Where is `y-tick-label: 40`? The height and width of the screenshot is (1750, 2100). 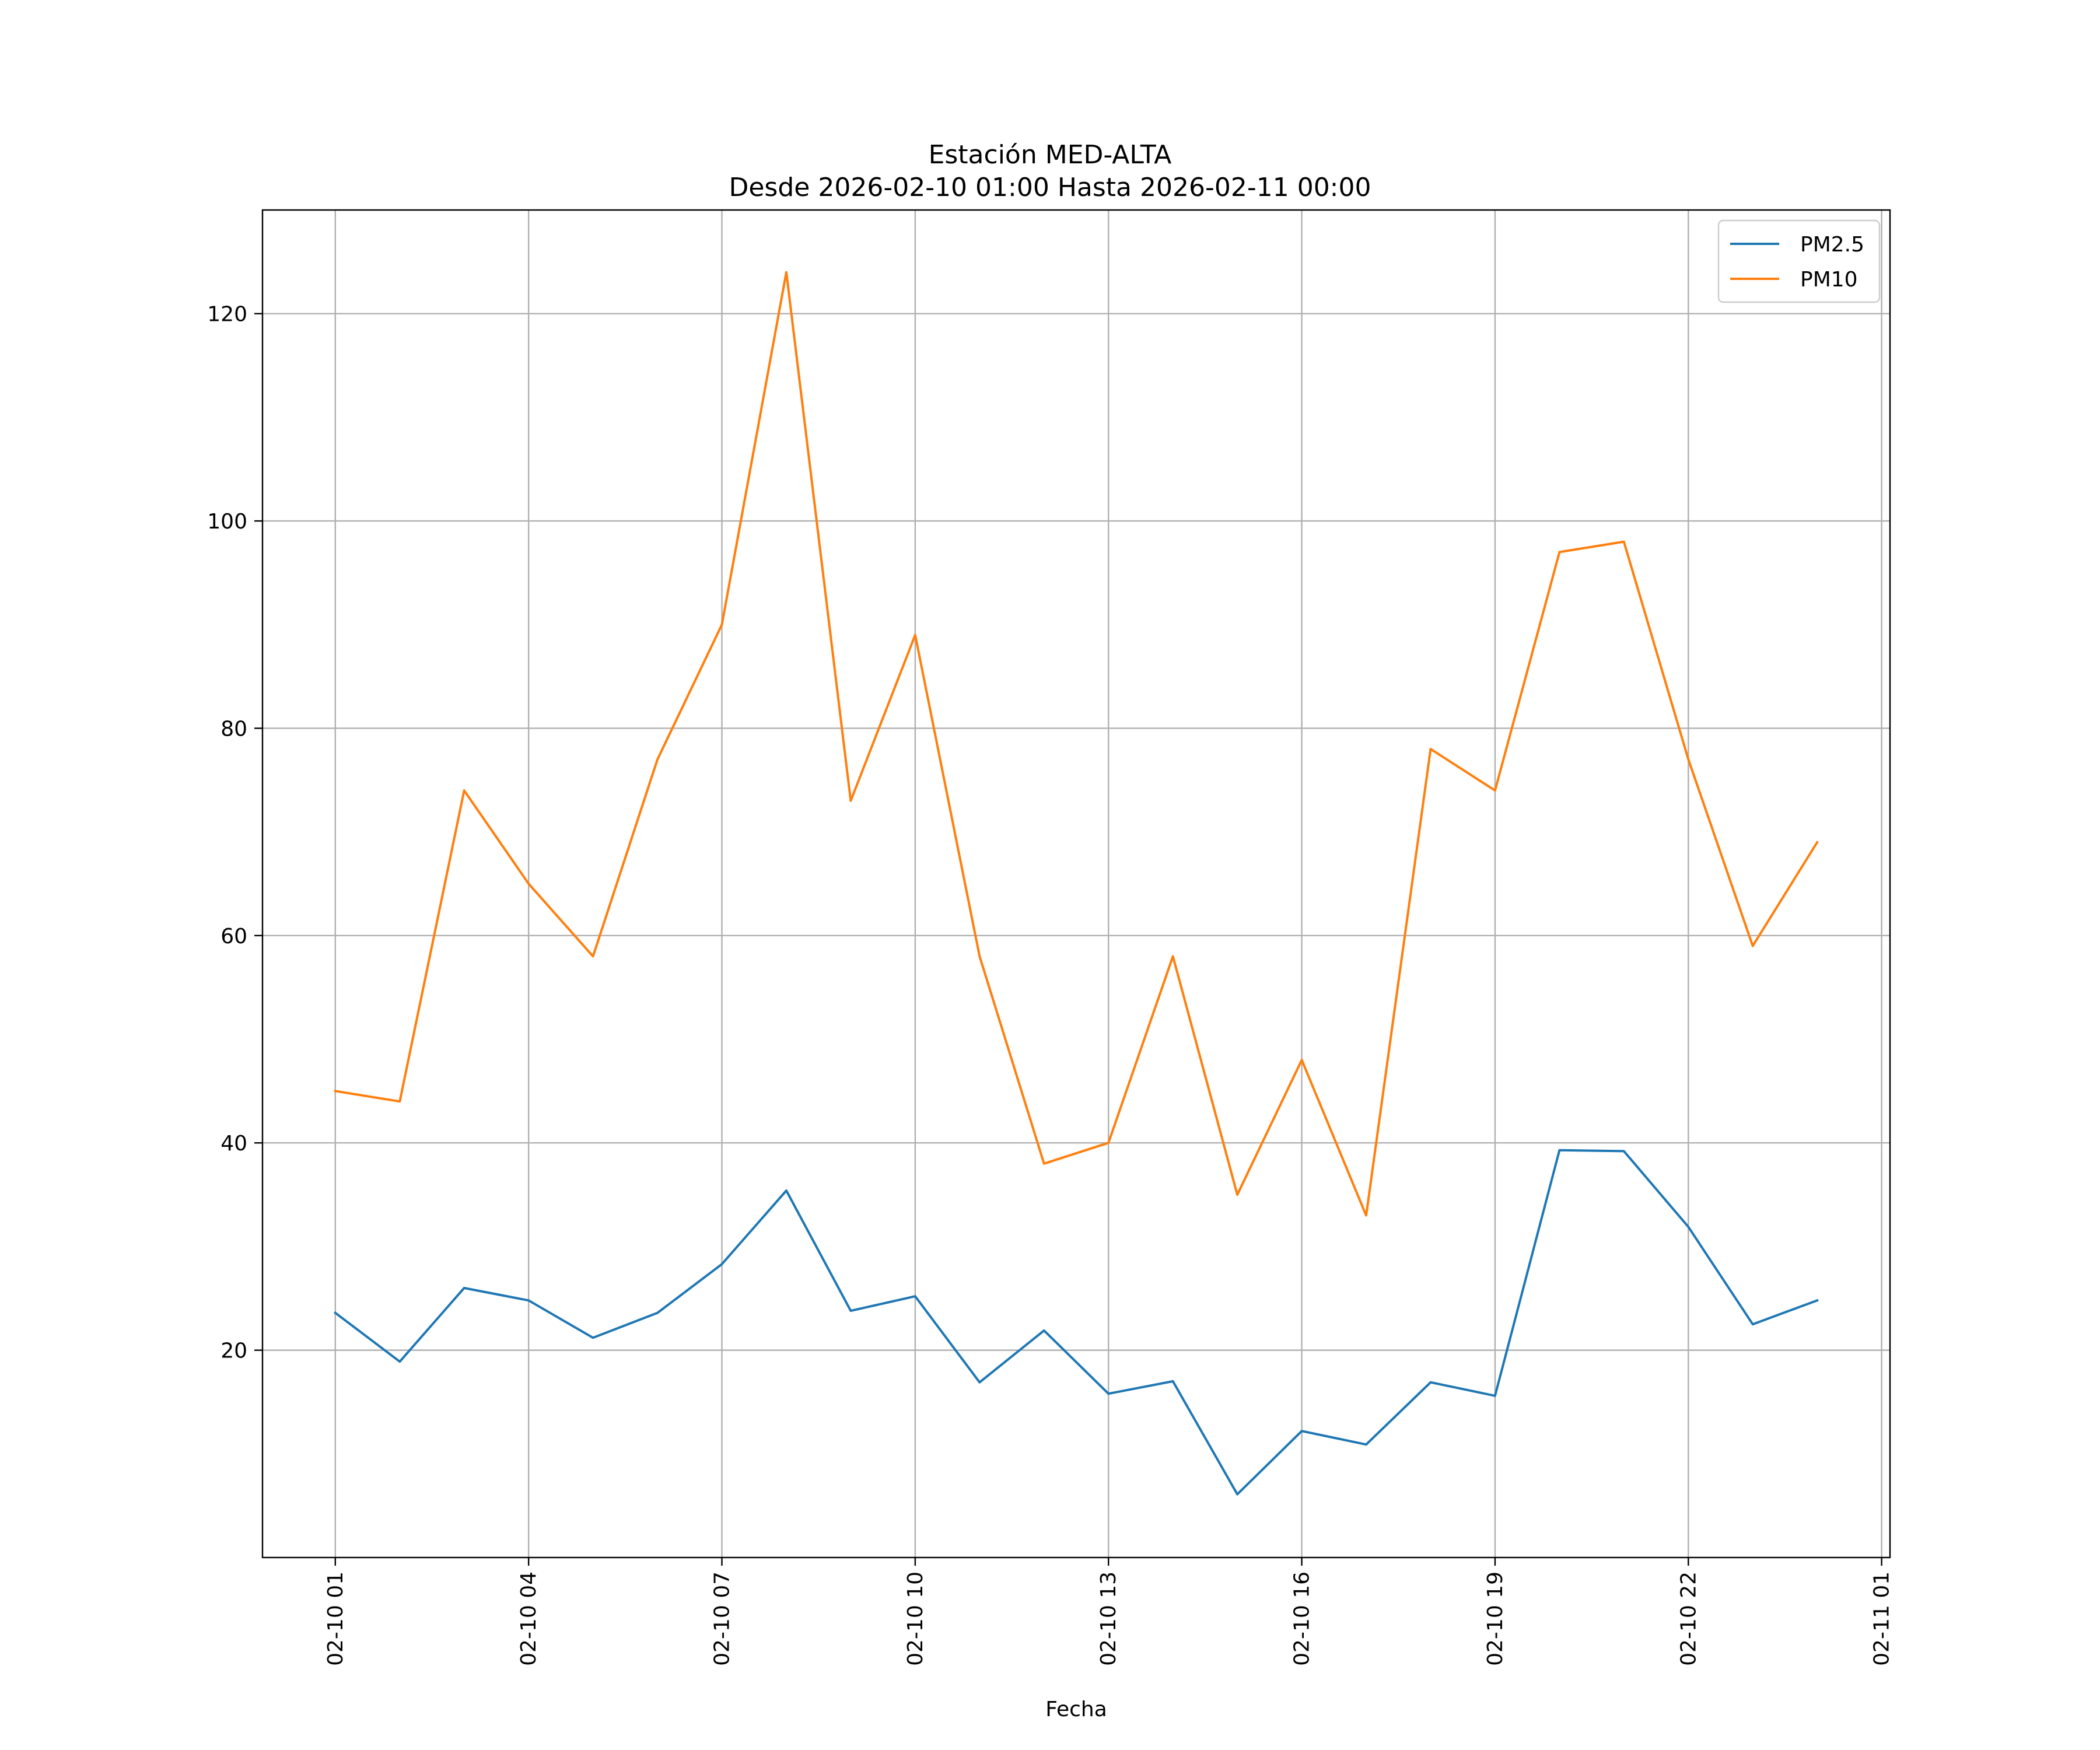 y-tick-label: 40 is located at coordinates (233, 1144).